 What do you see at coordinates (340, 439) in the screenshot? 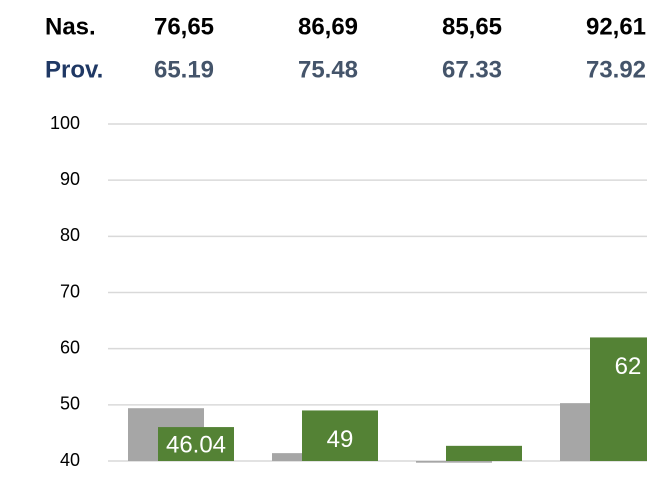
I see `data-label: 49` at bounding box center [340, 439].